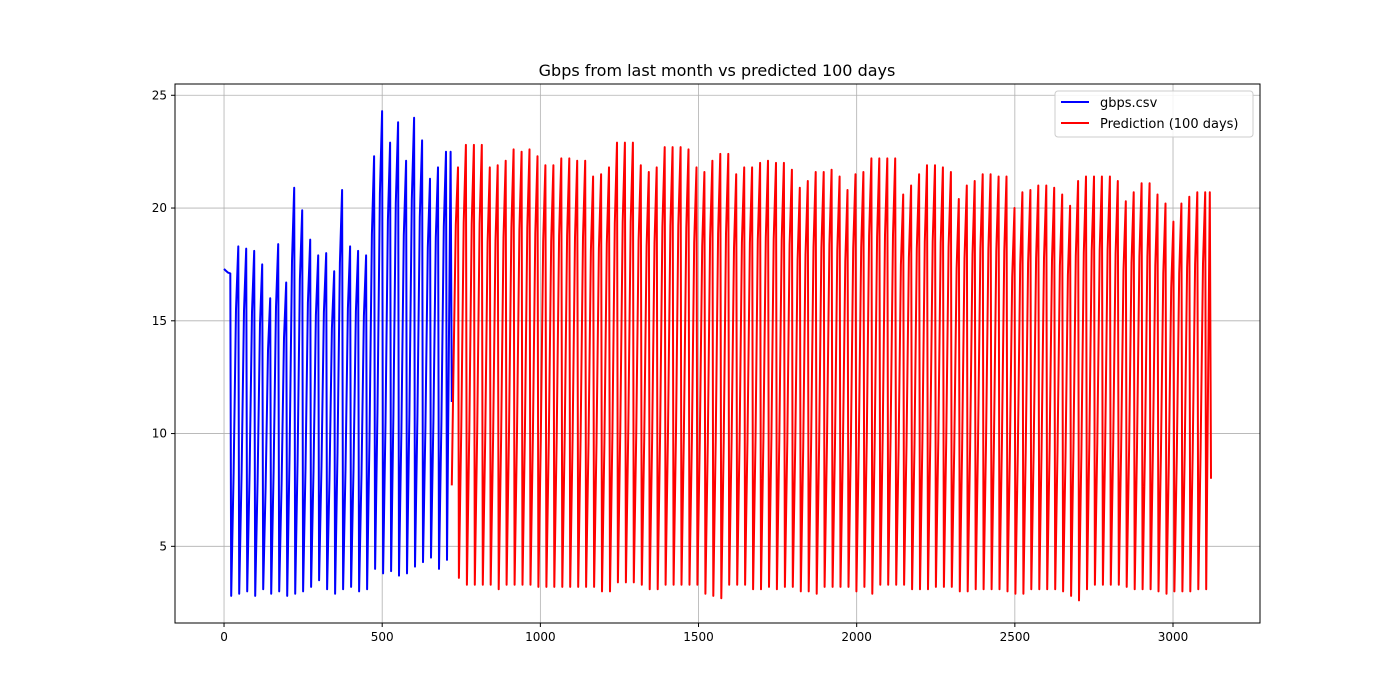 This screenshot has width=1400, height=700. What do you see at coordinates (1173, 637) in the screenshot?
I see `x-tick-label: 3000` at bounding box center [1173, 637].